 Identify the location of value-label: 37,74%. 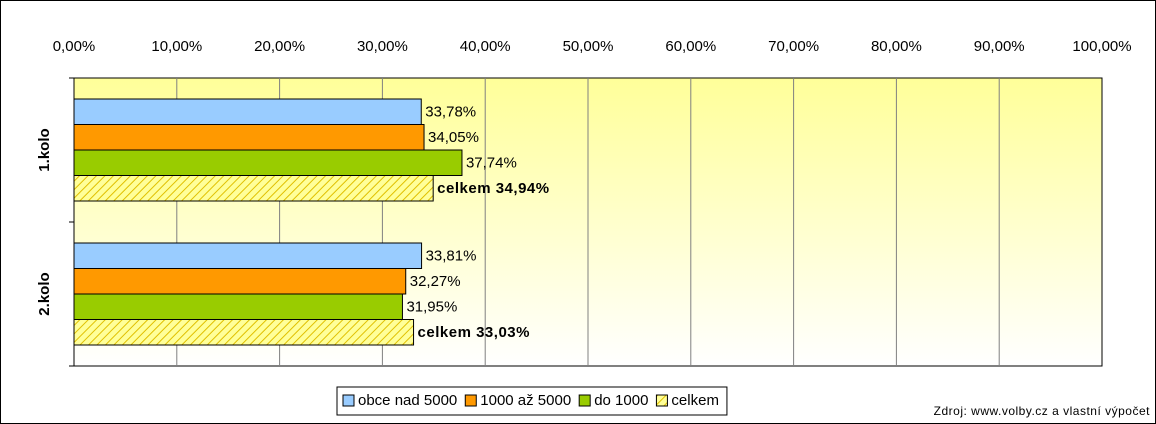
(491, 163).